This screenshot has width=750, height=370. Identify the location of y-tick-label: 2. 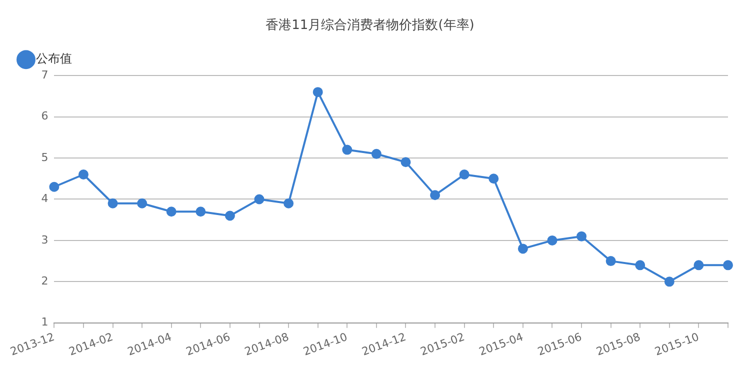
(44, 281).